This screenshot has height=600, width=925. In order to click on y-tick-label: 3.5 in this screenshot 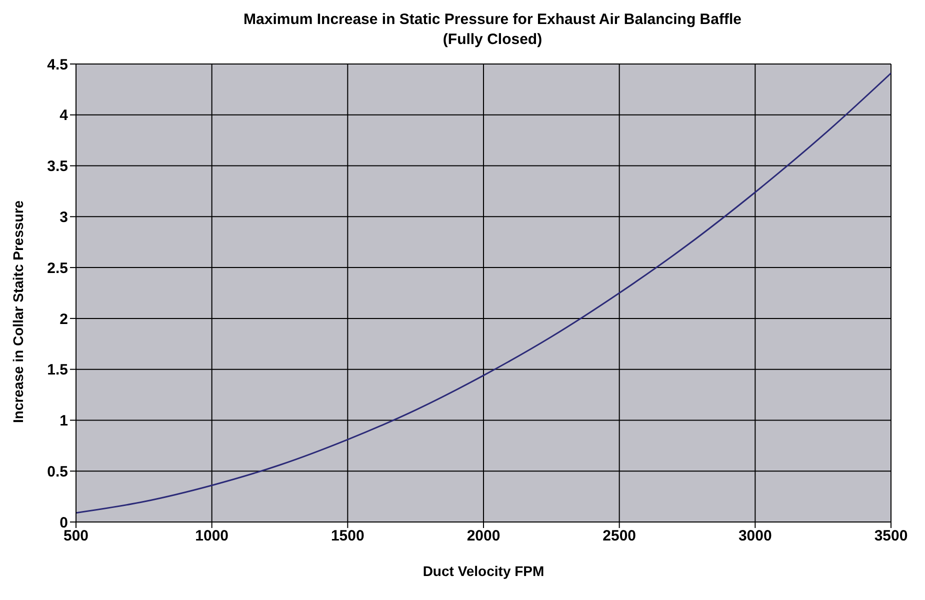, I will do `click(57, 167)`.